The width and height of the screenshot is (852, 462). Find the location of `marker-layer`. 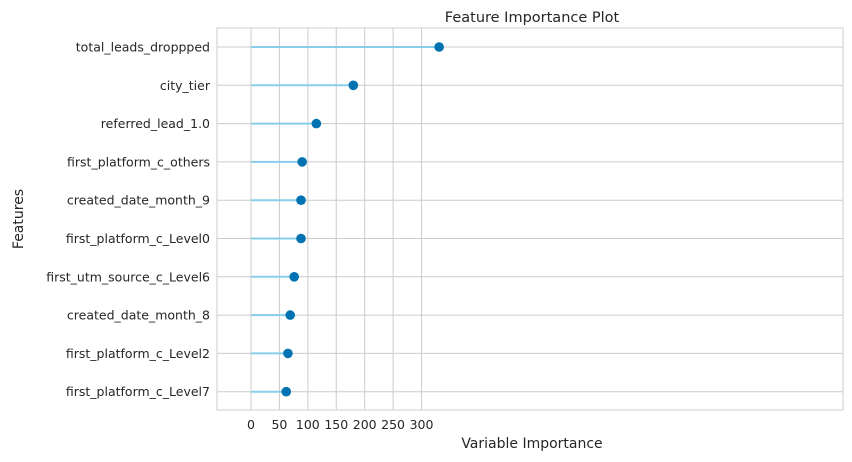

marker-layer is located at coordinates (362, 219).